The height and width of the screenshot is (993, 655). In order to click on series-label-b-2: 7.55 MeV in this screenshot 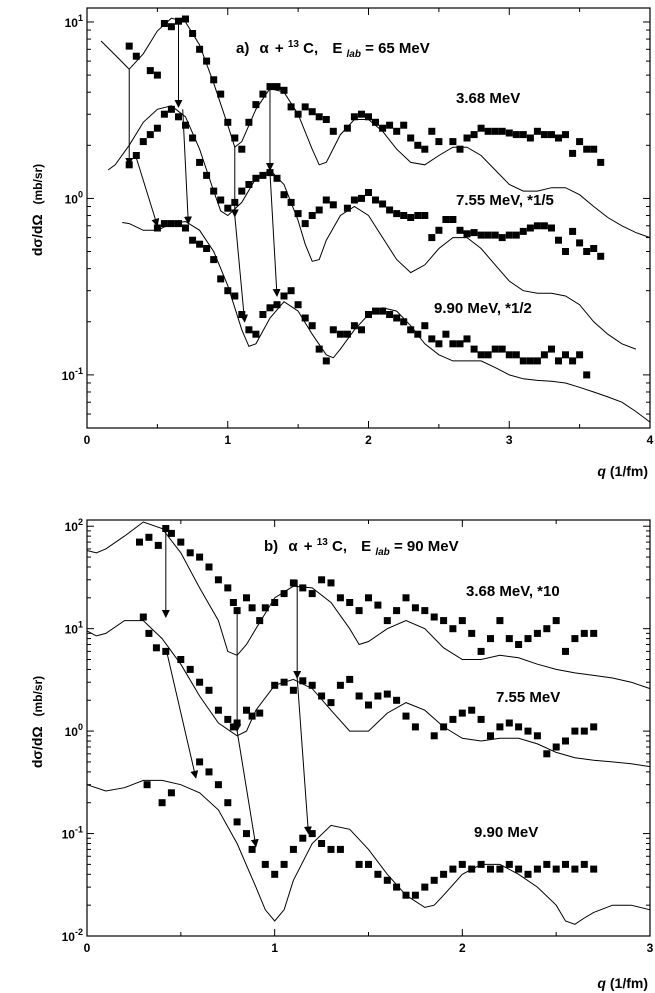, I will do `click(528, 697)`.